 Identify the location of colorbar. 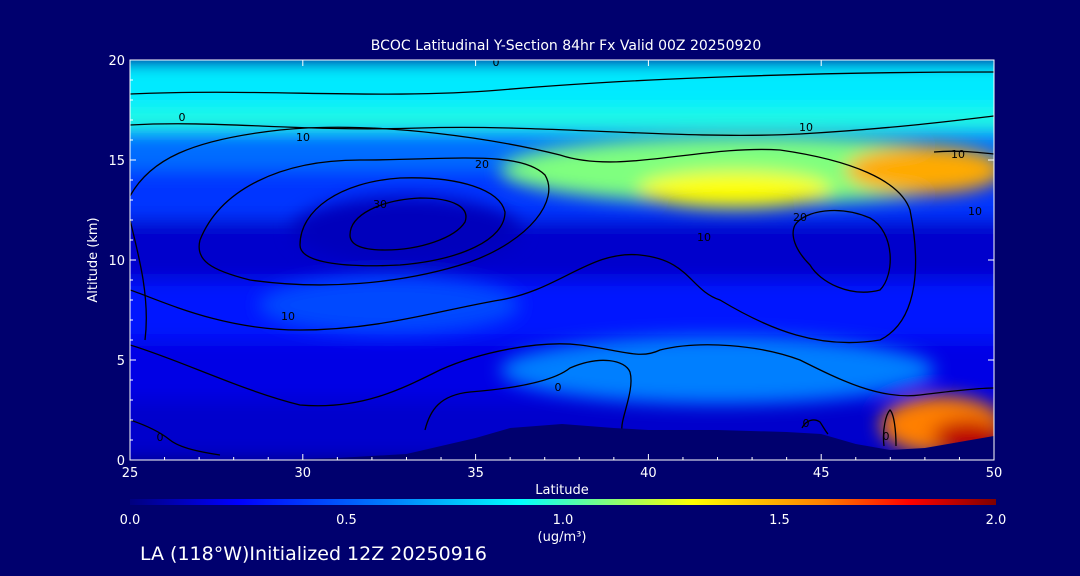
(563, 502).